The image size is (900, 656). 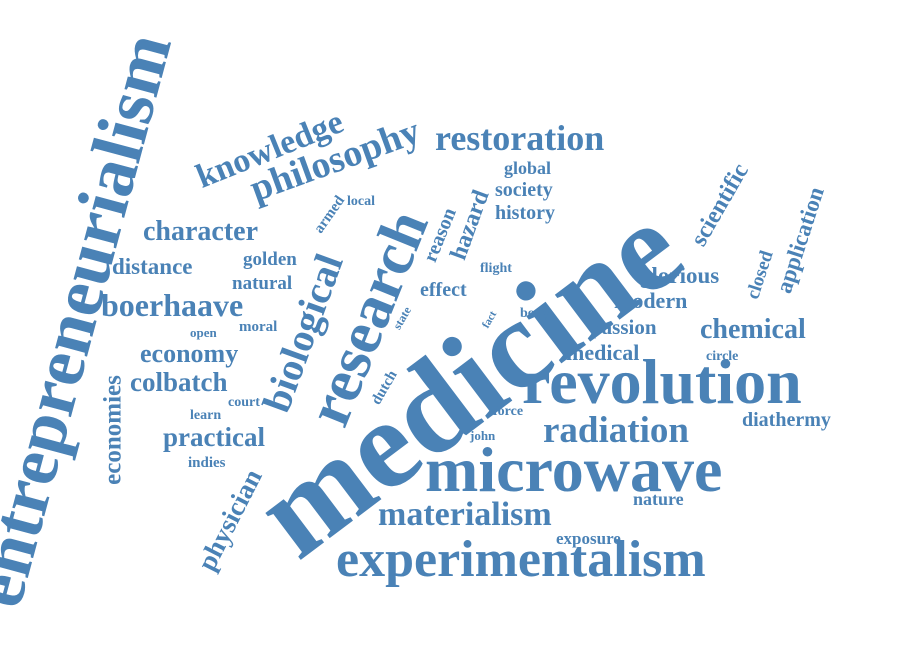 What do you see at coordinates (616, 430) in the screenshot?
I see `word-radiation: radiation` at bounding box center [616, 430].